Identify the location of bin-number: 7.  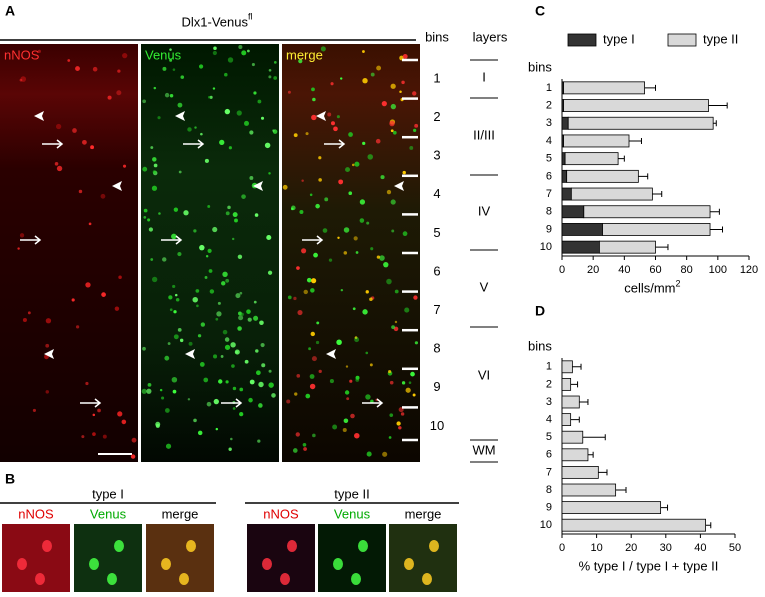
(436, 309).